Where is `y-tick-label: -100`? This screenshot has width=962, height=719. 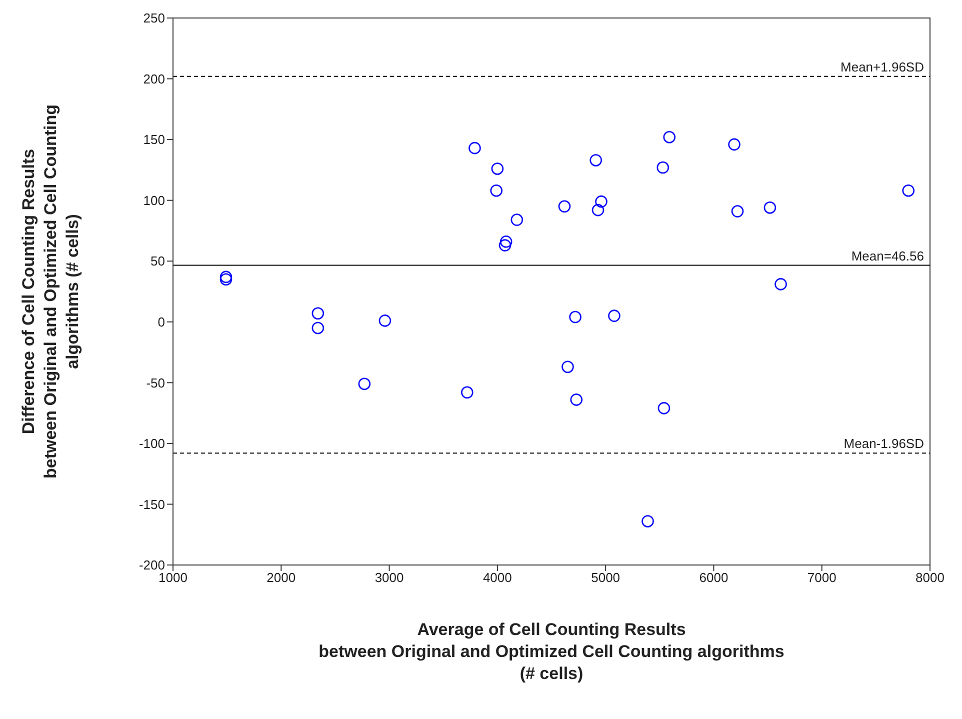
y-tick-label: -100 is located at coordinates (151, 444).